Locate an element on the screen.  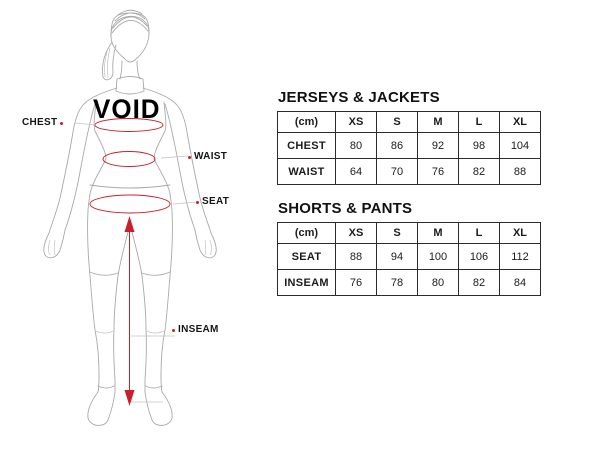
ponytail is located at coordinates (109, 61).